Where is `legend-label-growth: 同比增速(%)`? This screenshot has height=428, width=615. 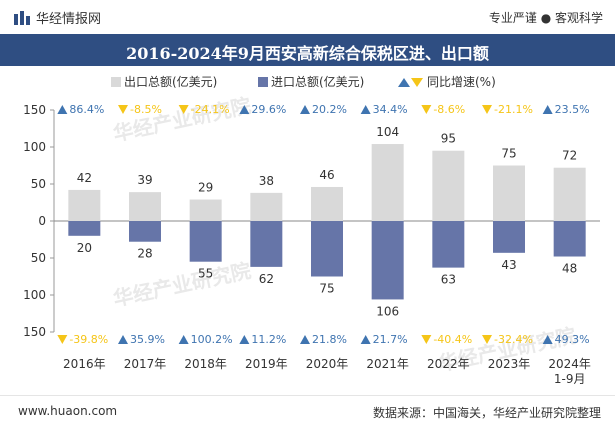
legend-label-growth: 同比增速(%) is located at coordinates (461, 82).